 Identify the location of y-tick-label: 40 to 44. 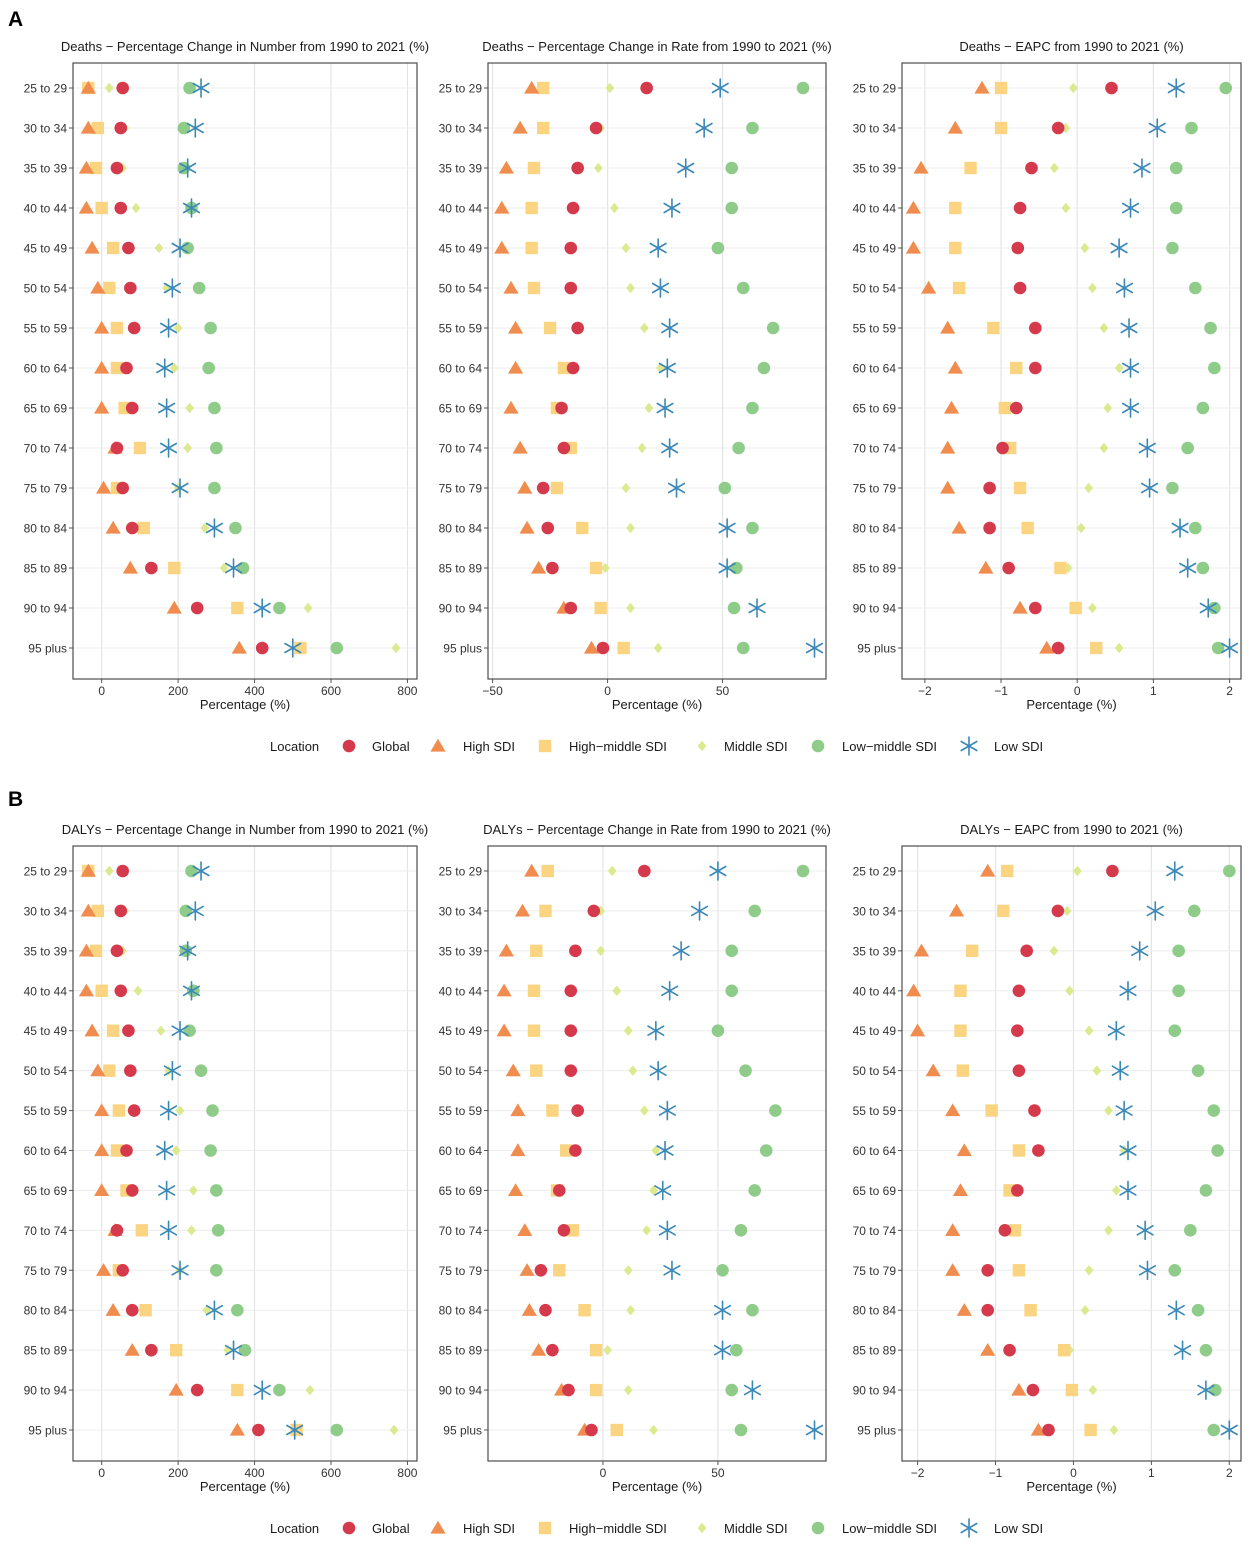
(875, 991).